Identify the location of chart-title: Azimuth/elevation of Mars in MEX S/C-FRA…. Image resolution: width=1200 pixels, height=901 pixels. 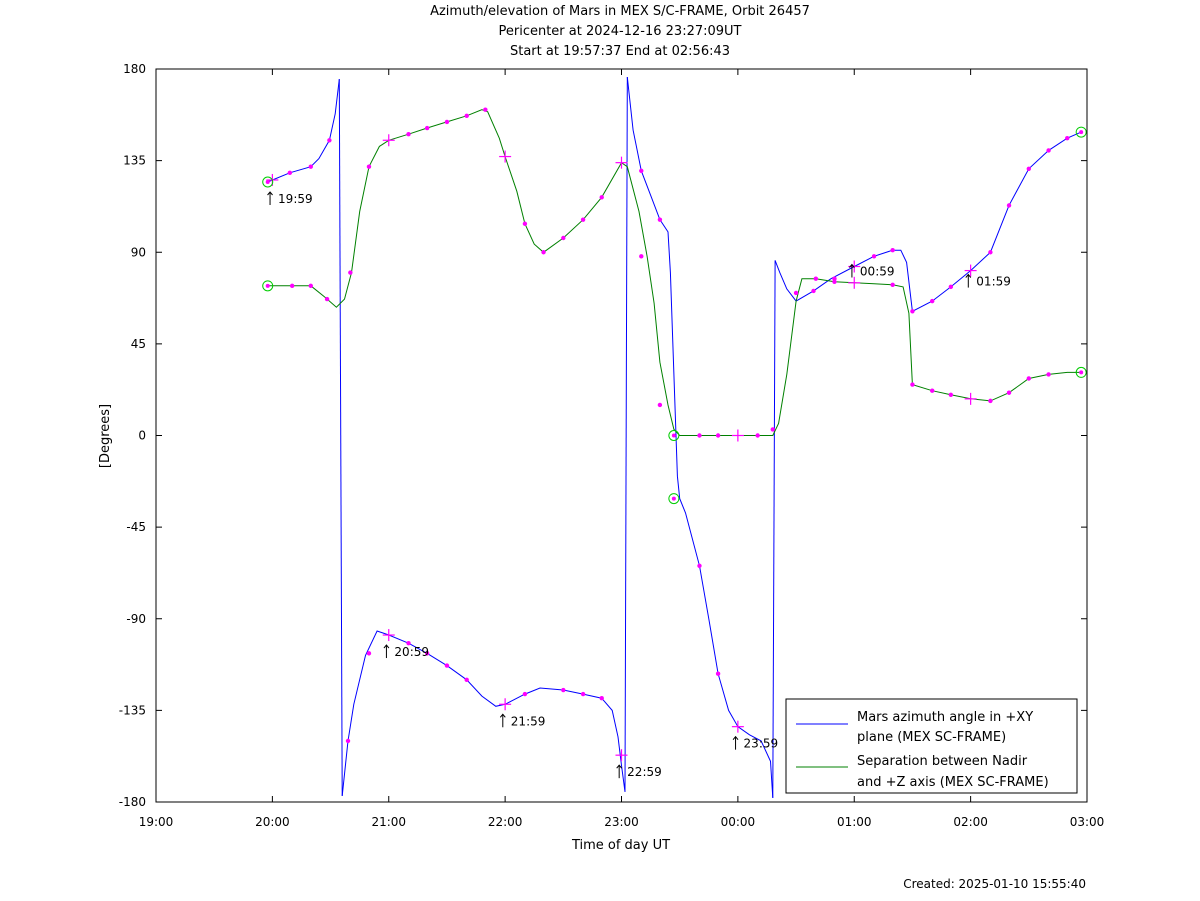
(620, 11).